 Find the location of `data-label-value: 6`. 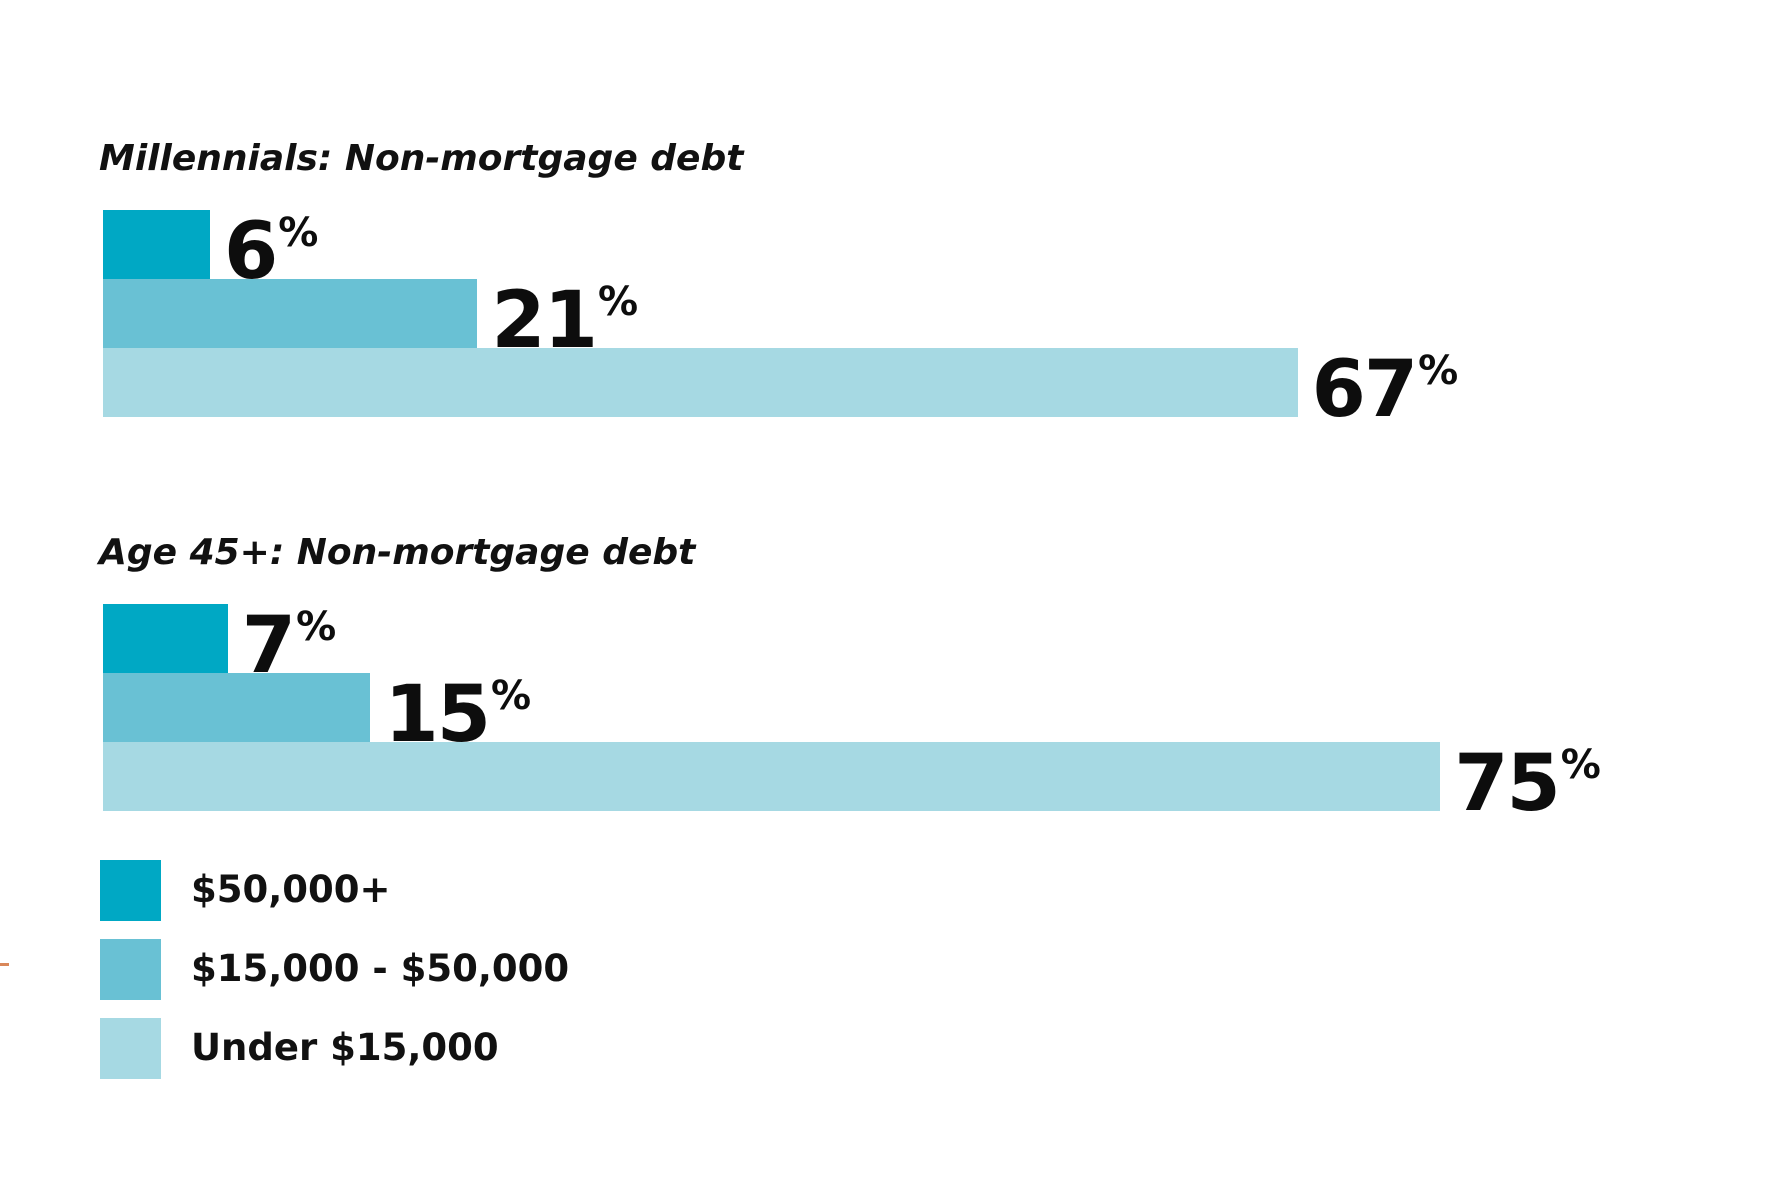

data-label-value: 6 is located at coordinates (250, 252).